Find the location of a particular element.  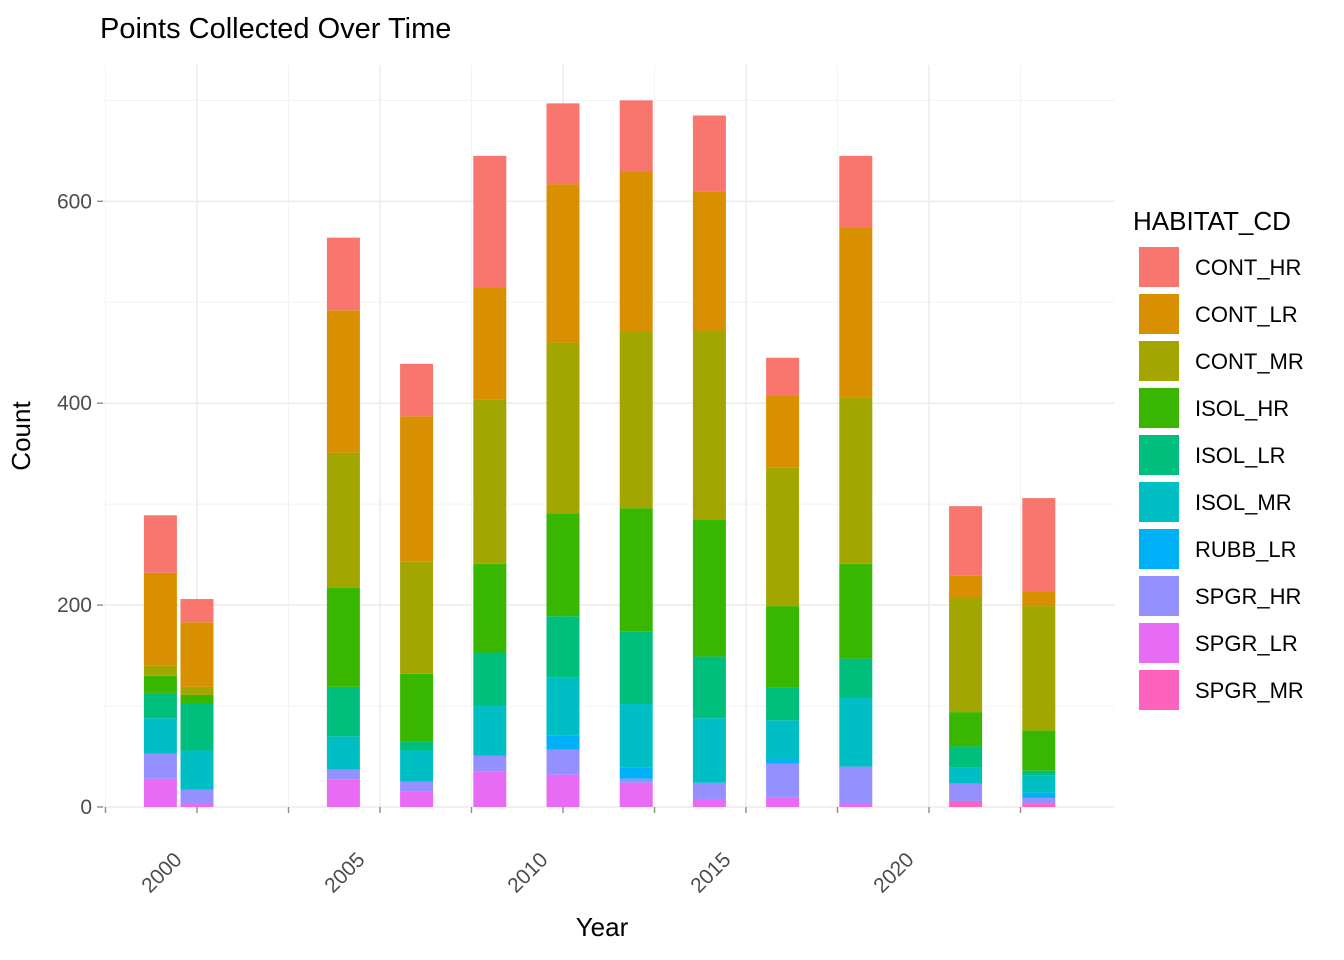

bar-segment-cont_lr-2016 is located at coordinates (783, 431).